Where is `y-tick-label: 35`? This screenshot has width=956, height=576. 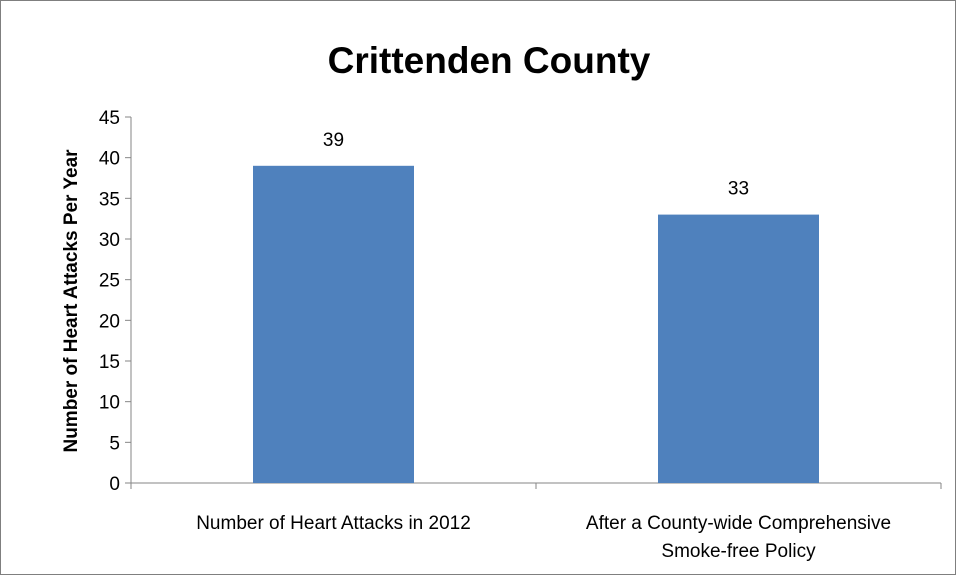
y-tick-label: 35 is located at coordinates (109, 199).